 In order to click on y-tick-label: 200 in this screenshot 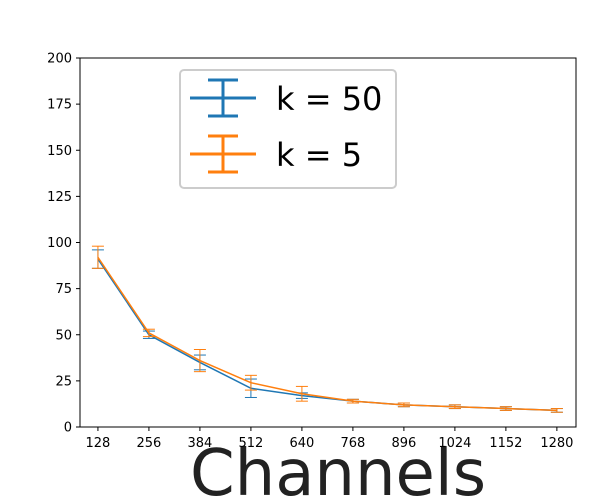, I will do `click(59, 59)`.